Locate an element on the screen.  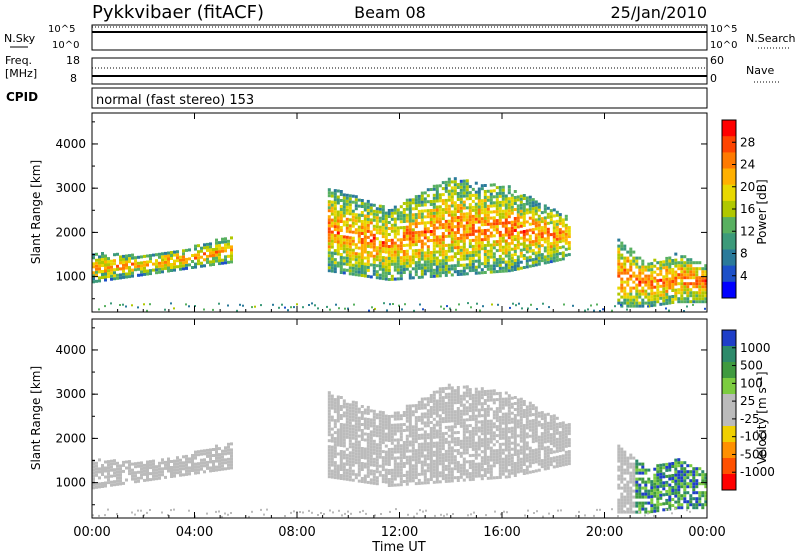
x-tick-label: 04:00 is located at coordinates (194, 532).